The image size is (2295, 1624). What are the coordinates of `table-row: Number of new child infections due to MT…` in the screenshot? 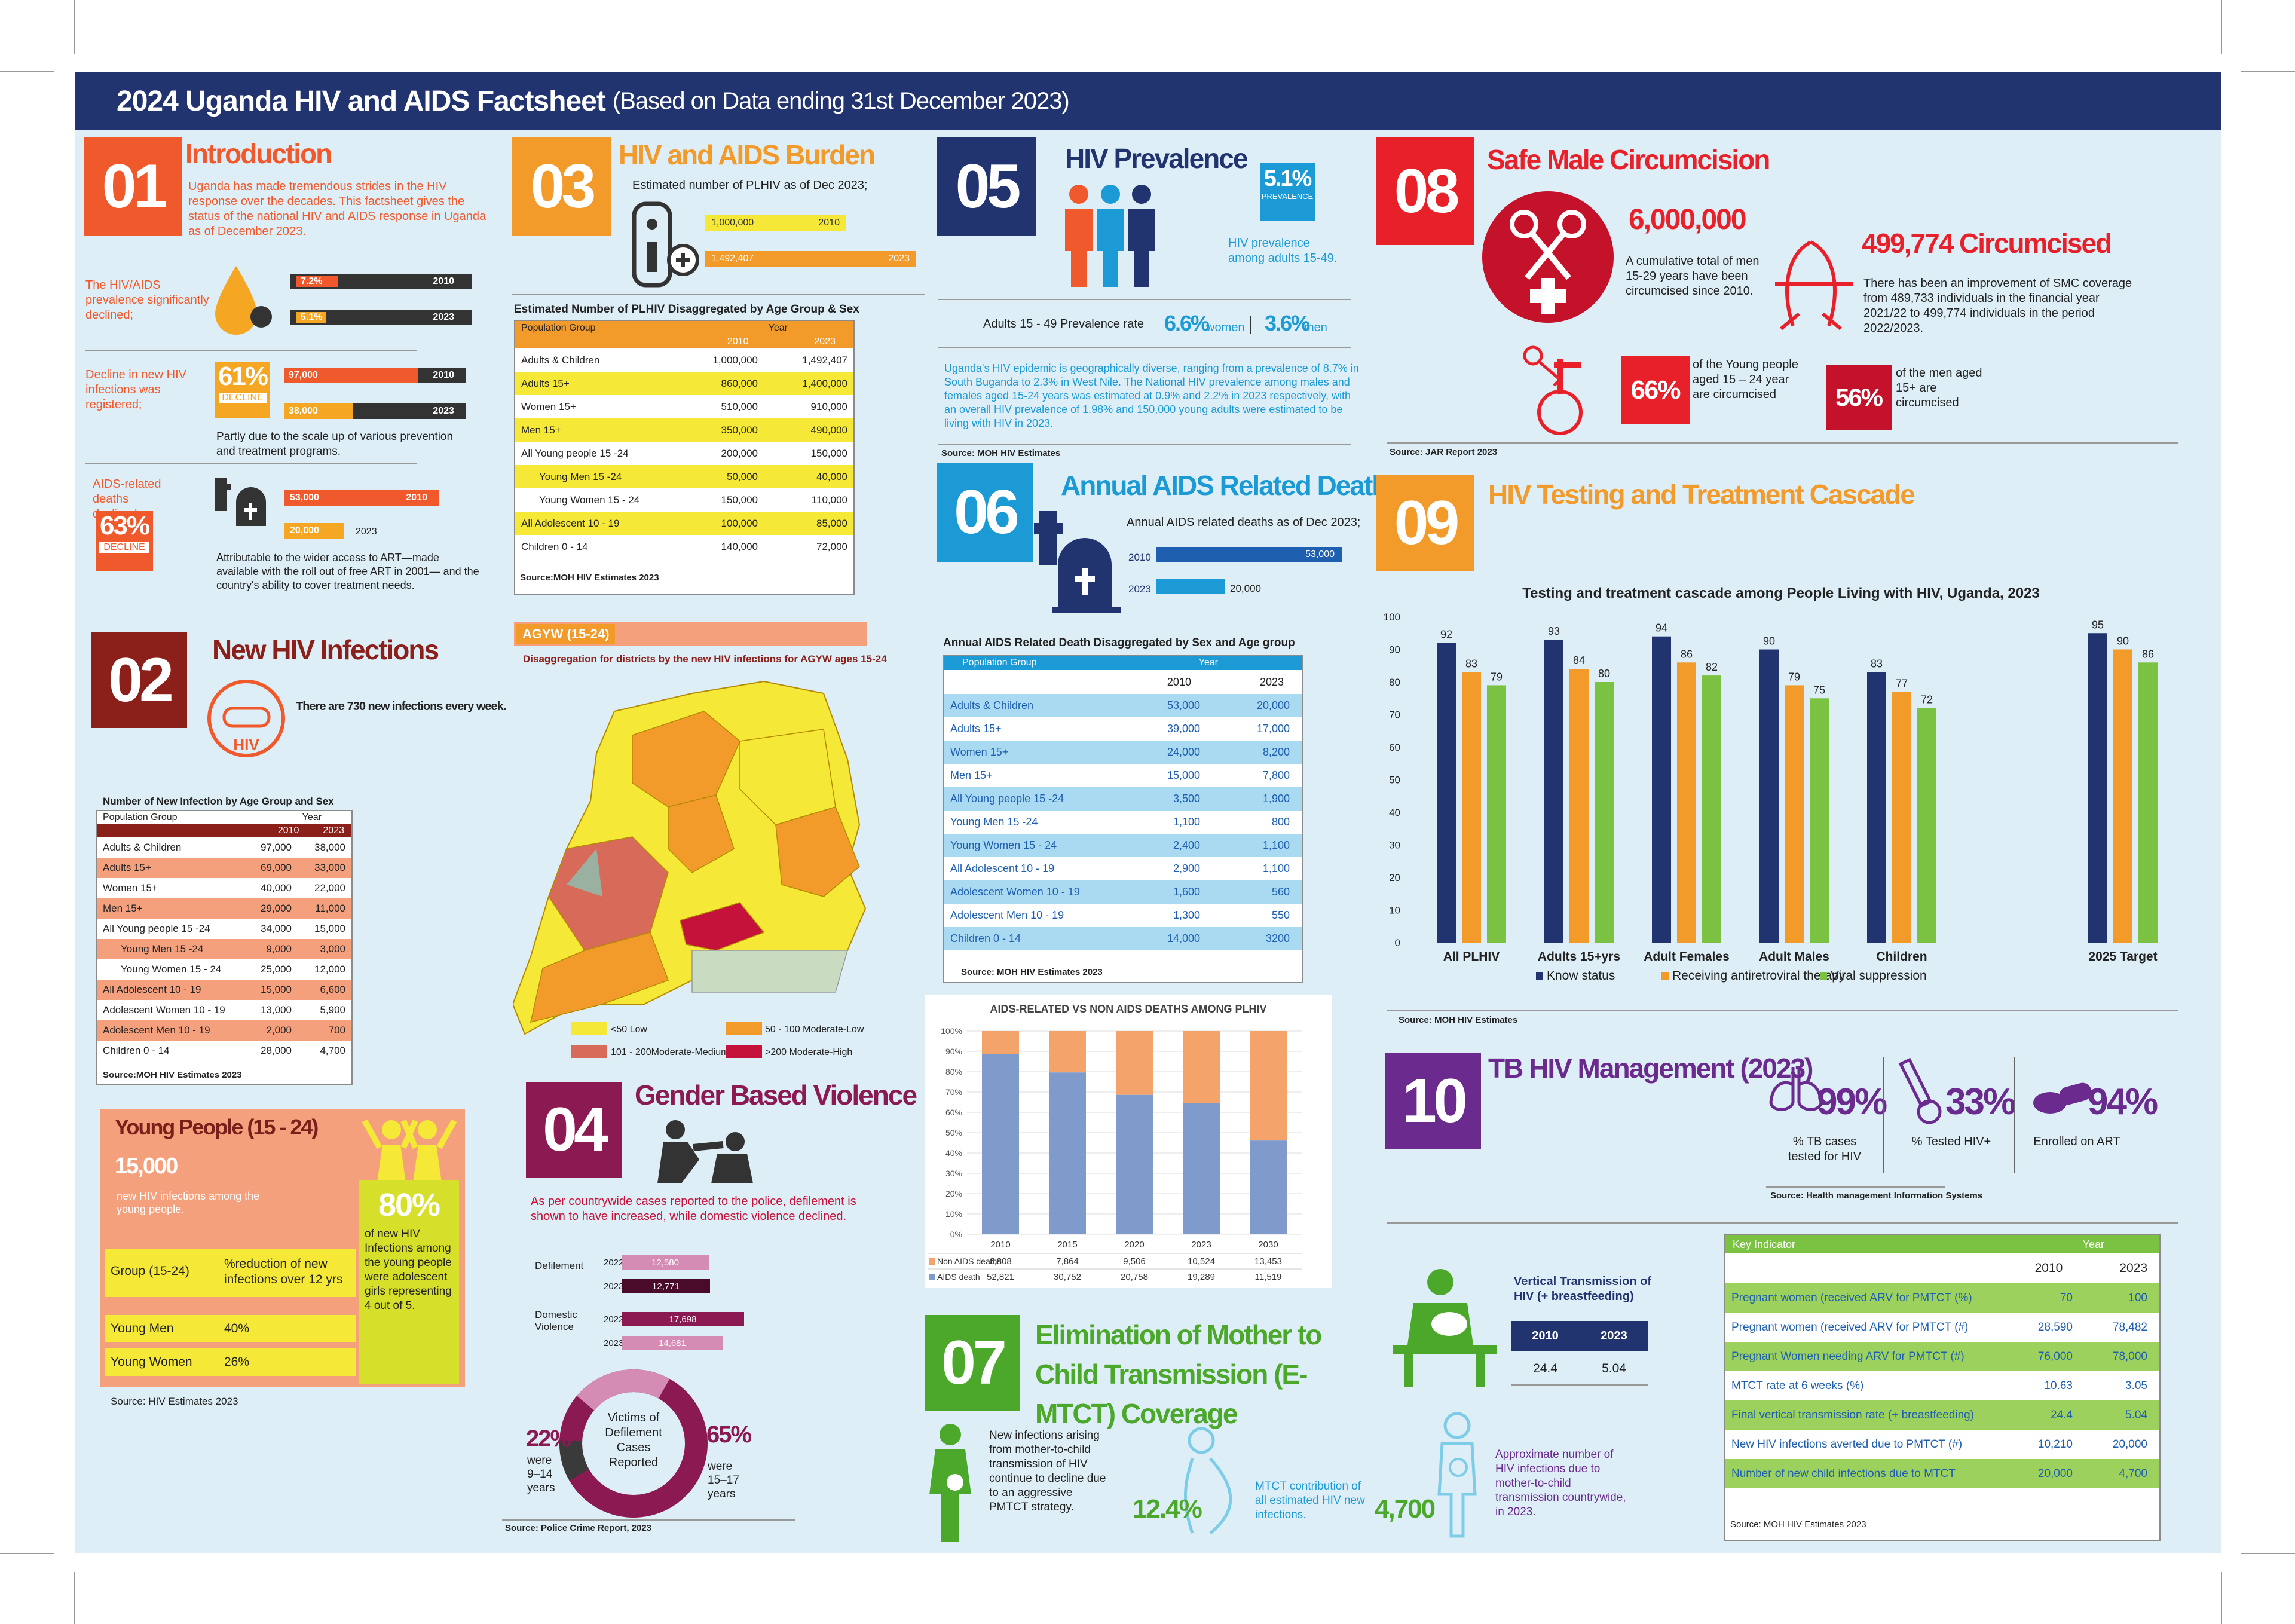 It's located at (1942, 1473).